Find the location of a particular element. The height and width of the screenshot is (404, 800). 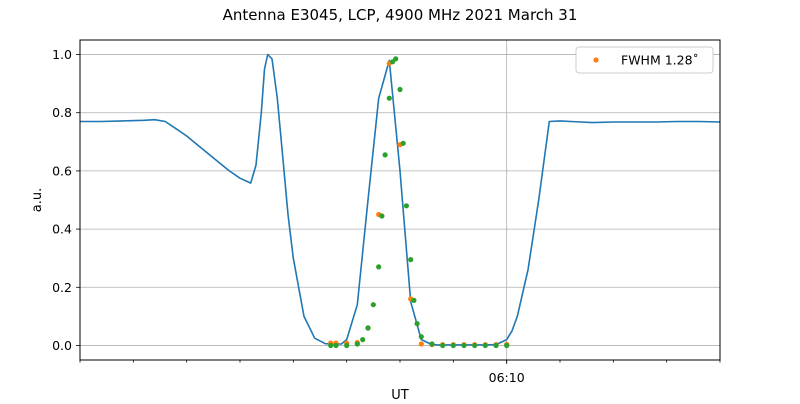

y-axis-label: a.u. is located at coordinates (37, 200).